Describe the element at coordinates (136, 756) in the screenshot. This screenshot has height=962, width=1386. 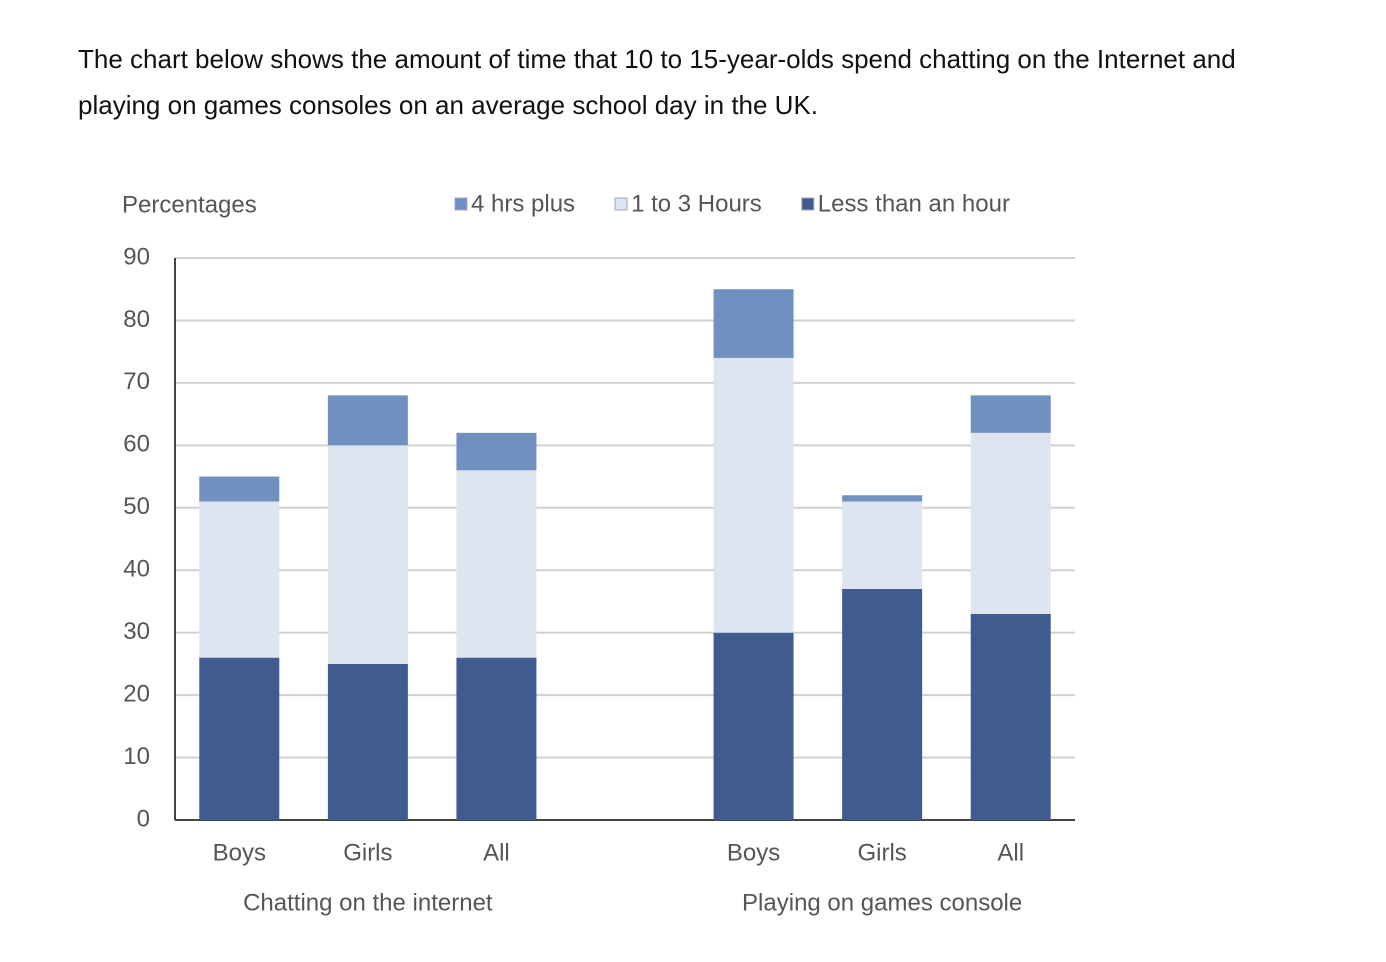
I see `y-tick-label: 10` at that location.